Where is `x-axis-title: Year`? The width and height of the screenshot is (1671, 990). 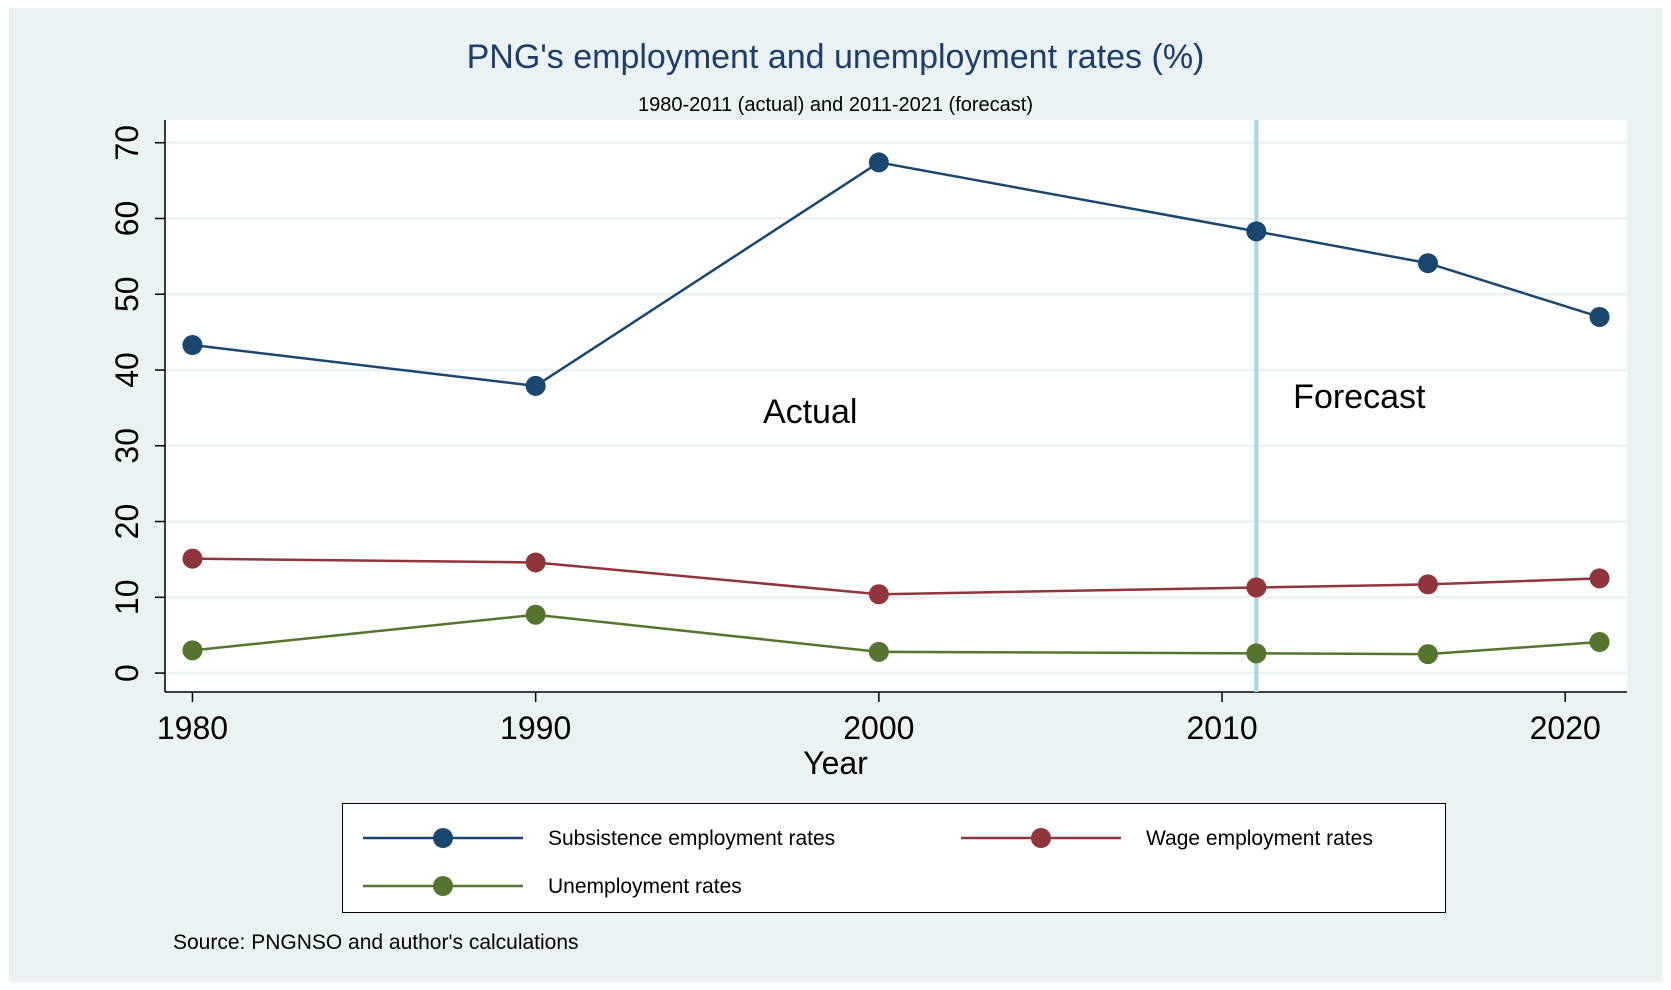 x-axis-title: Year is located at coordinates (835, 763).